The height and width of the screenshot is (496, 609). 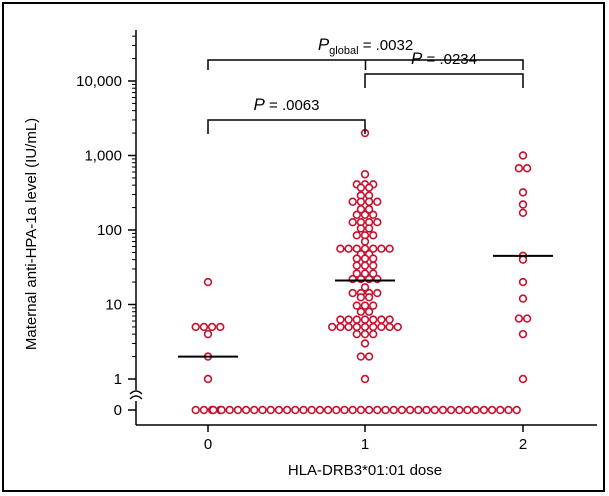 What do you see at coordinates (365, 470) in the screenshot?
I see `x-axis-title: HLA-DRB3*01:01 dose` at bounding box center [365, 470].